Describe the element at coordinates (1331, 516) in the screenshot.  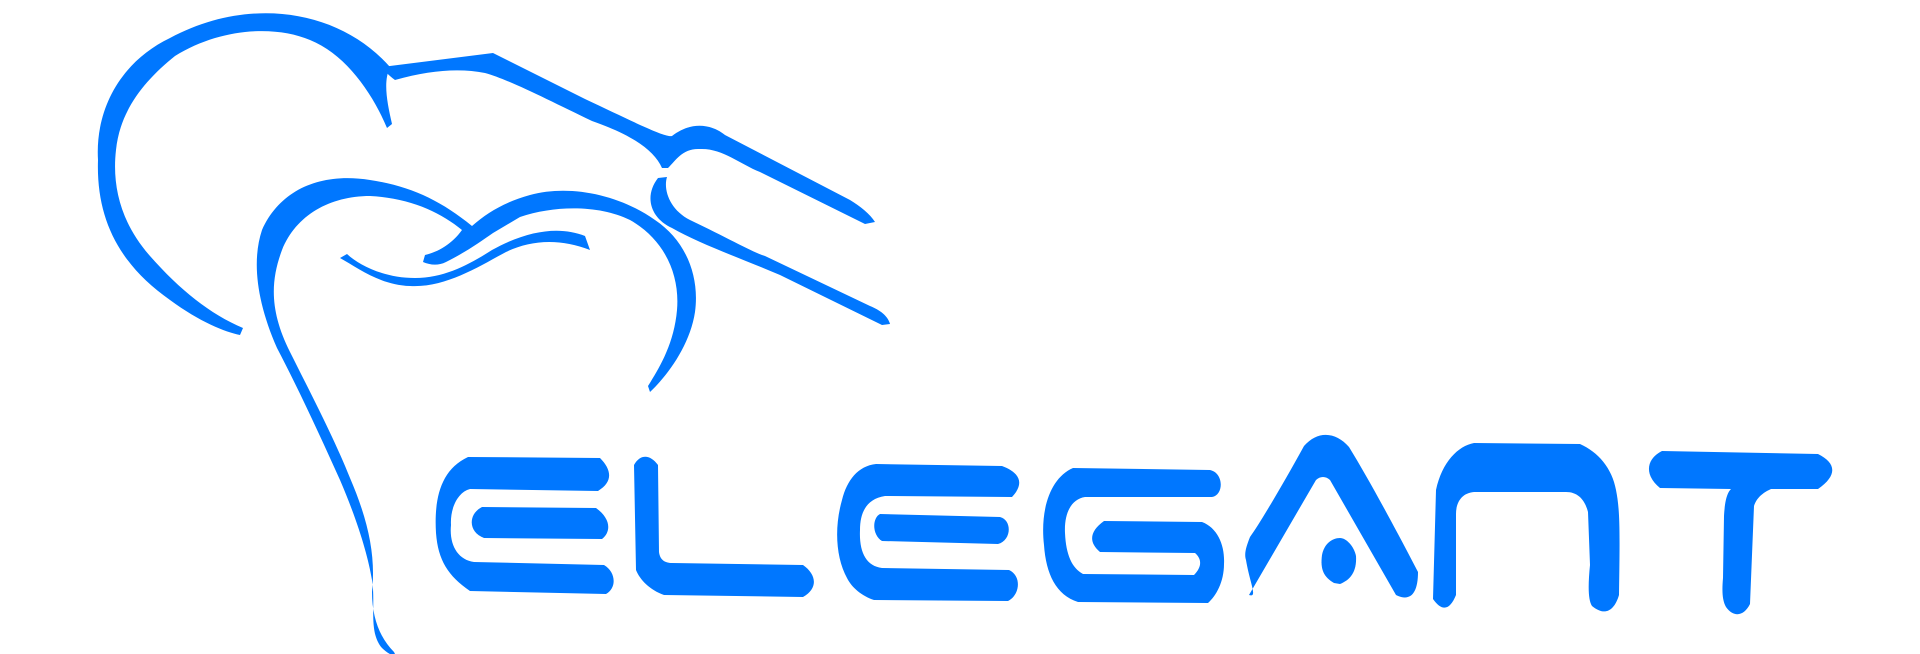
I see `letter-a` at that location.